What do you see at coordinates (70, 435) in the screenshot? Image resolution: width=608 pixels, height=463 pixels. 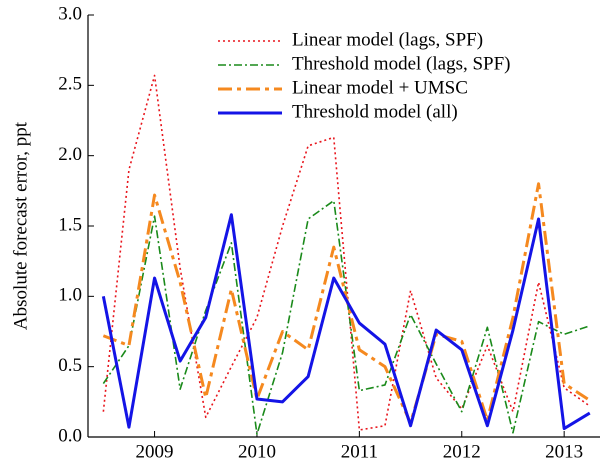 I see `y-tick-label: 0.0` at bounding box center [70, 435].